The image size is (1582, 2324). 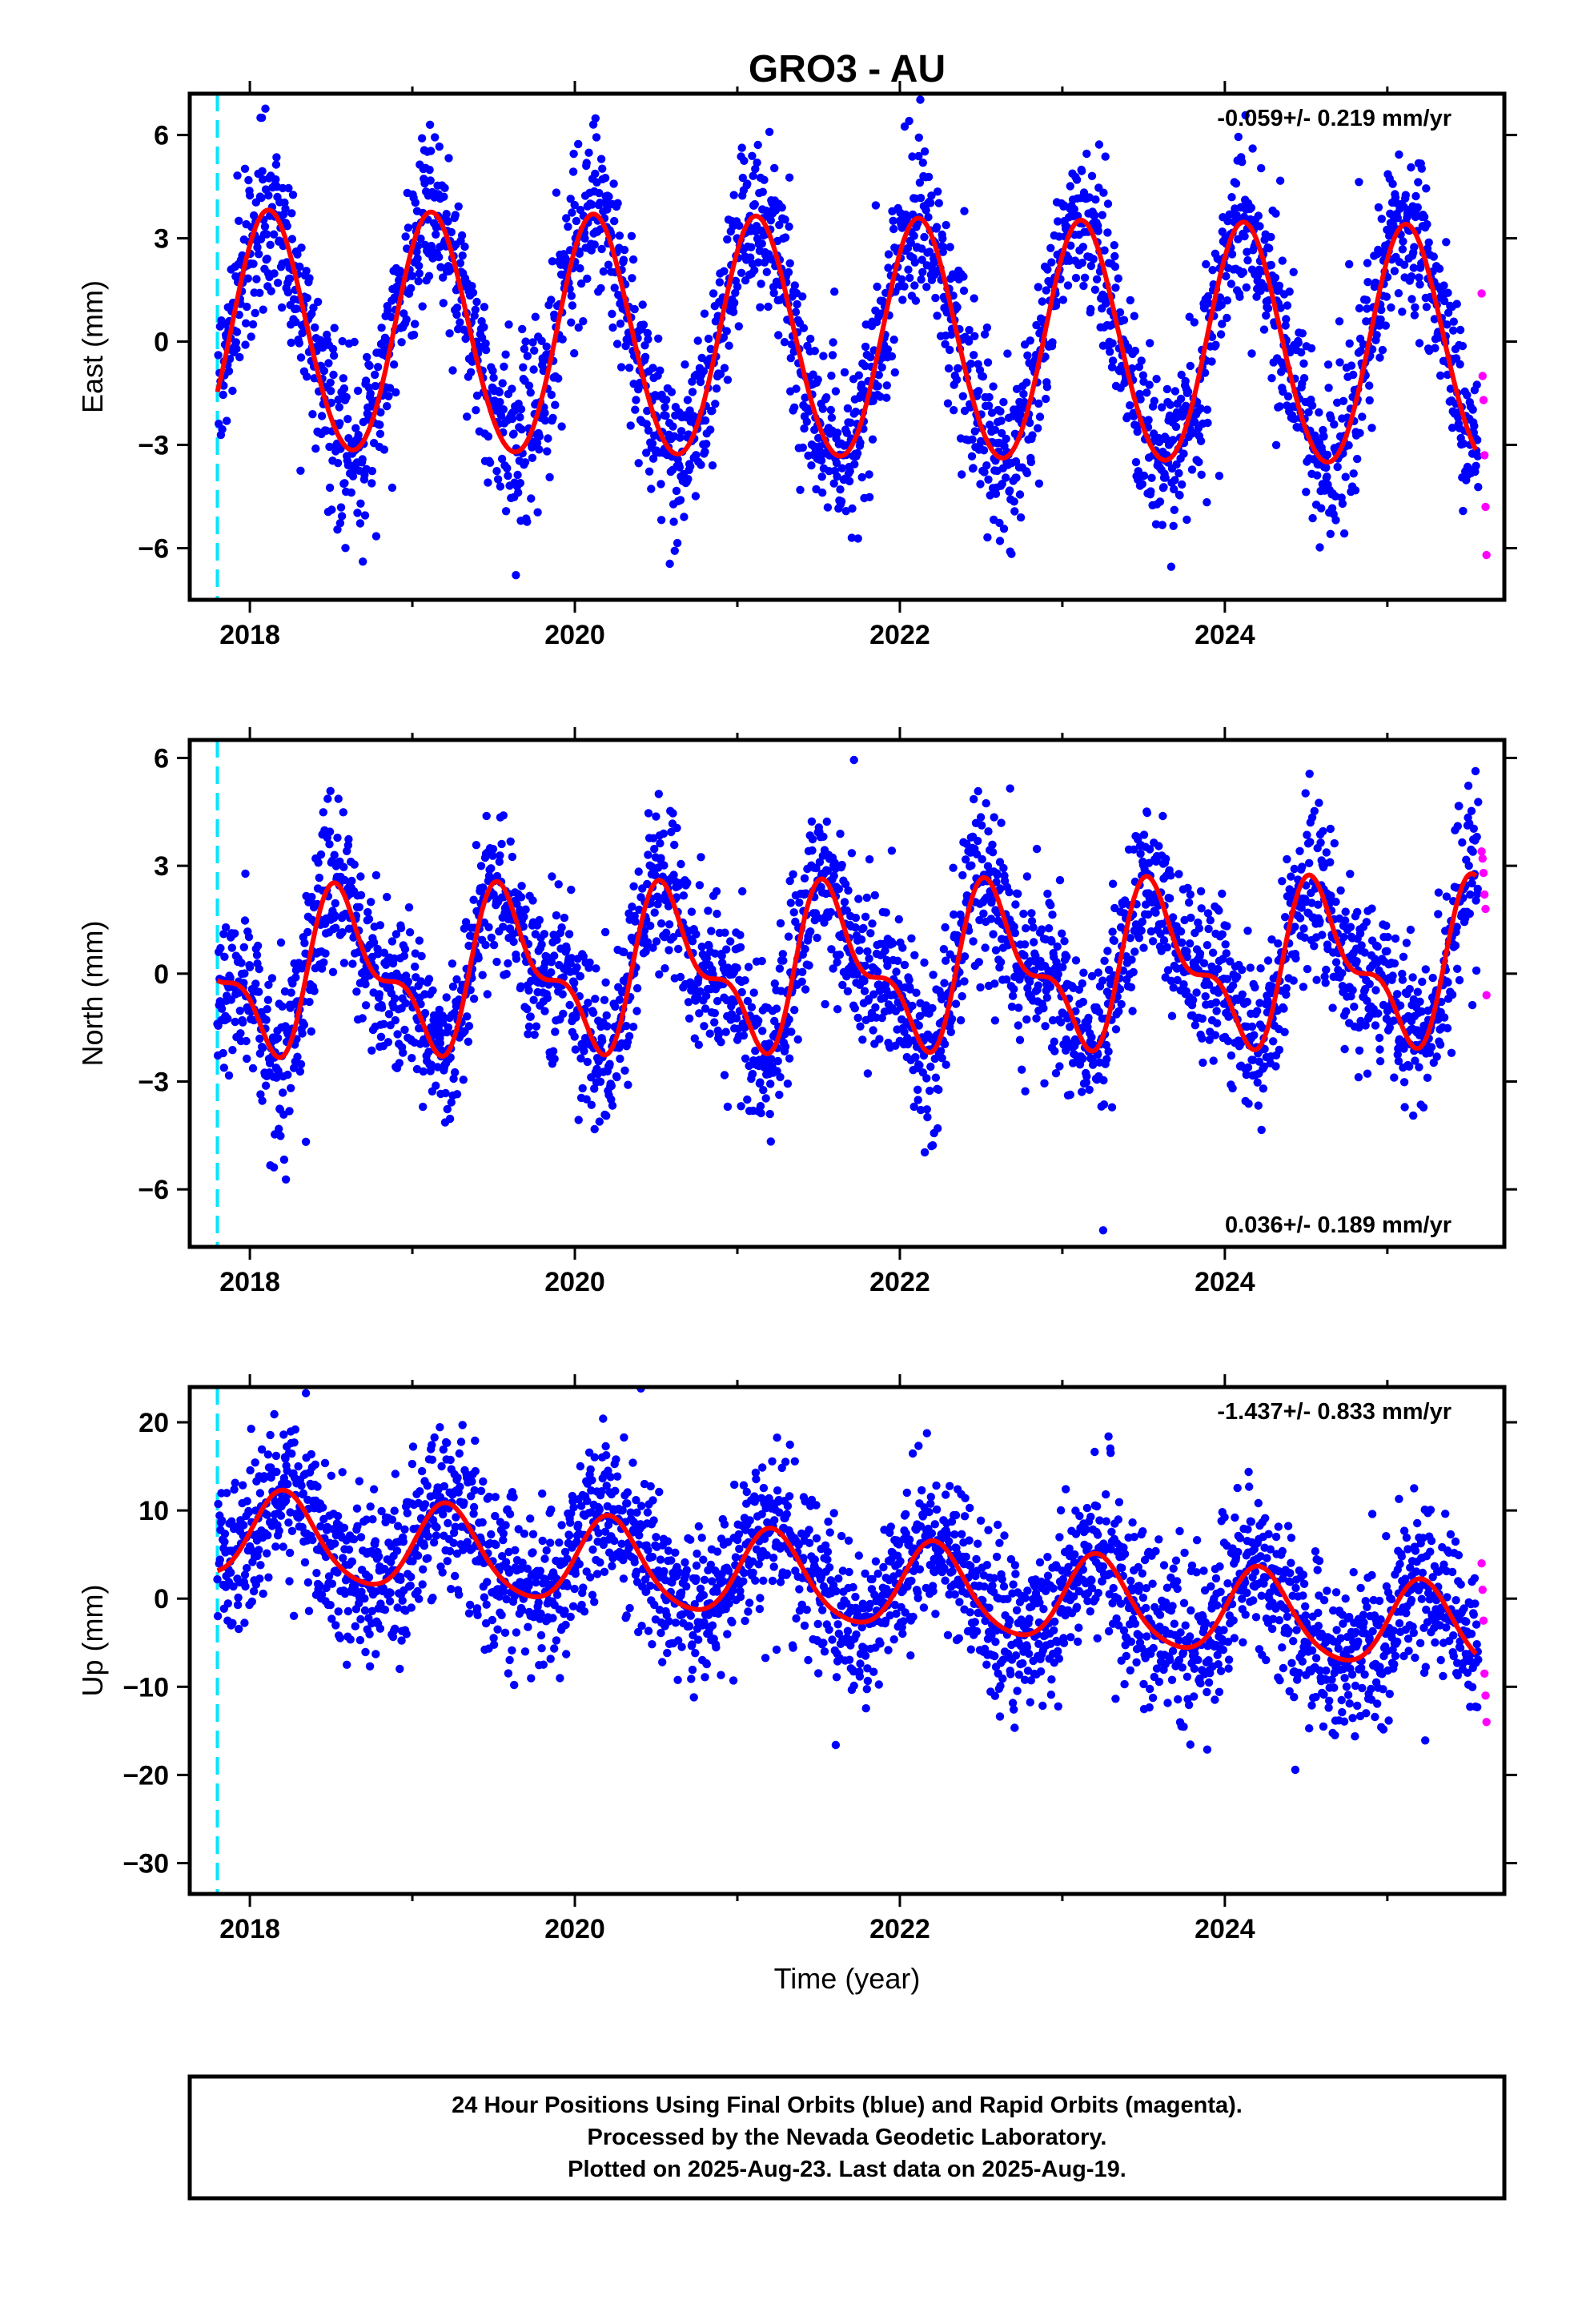 What do you see at coordinates (161, 136) in the screenshot?
I see `y-tick-label: 6` at bounding box center [161, 136].